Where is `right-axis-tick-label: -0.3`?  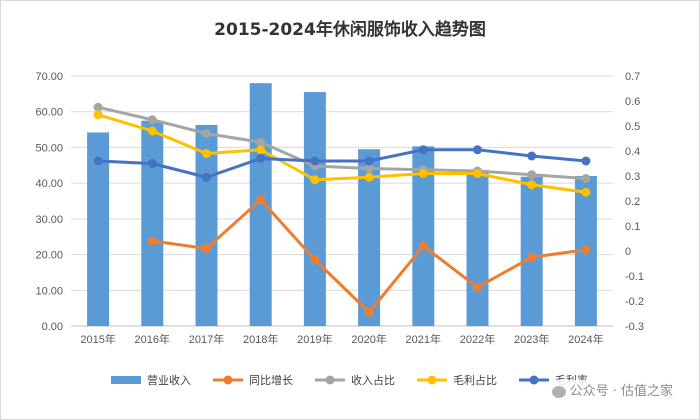 right-axis-tick-label: -0.3 is located at coordinates (634, 327).